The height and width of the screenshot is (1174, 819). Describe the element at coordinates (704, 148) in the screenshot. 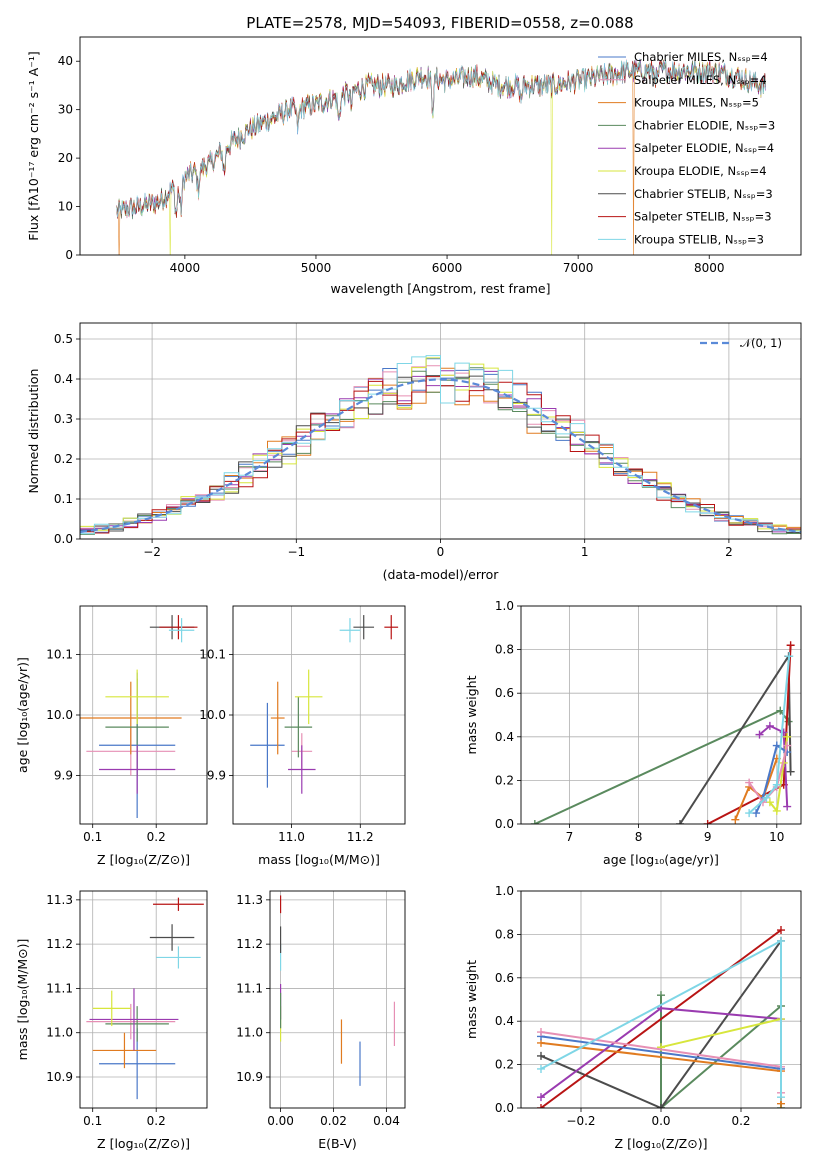

I see `legend-label: Salpeter ELODIE, Nₛₛₚ=4` at that location.